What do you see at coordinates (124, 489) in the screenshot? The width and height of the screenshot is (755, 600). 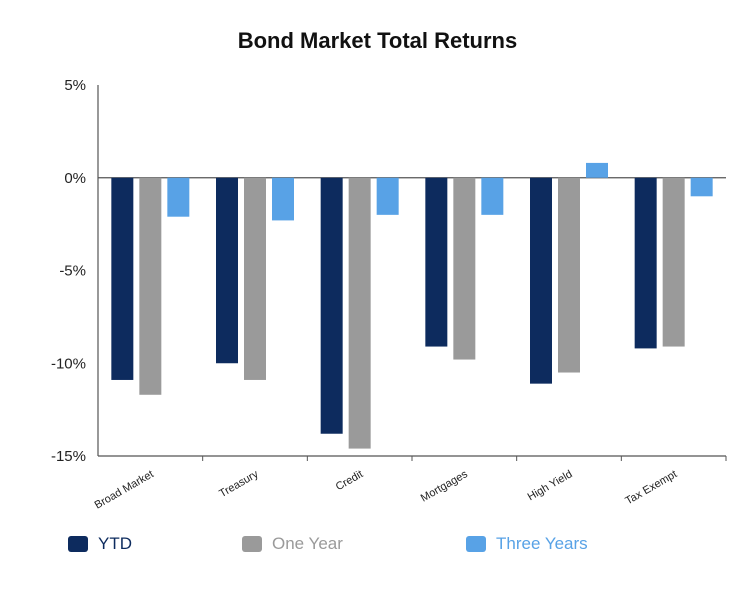 I see `x-tick-label: Broad Market` at bounding box center [124, 489].